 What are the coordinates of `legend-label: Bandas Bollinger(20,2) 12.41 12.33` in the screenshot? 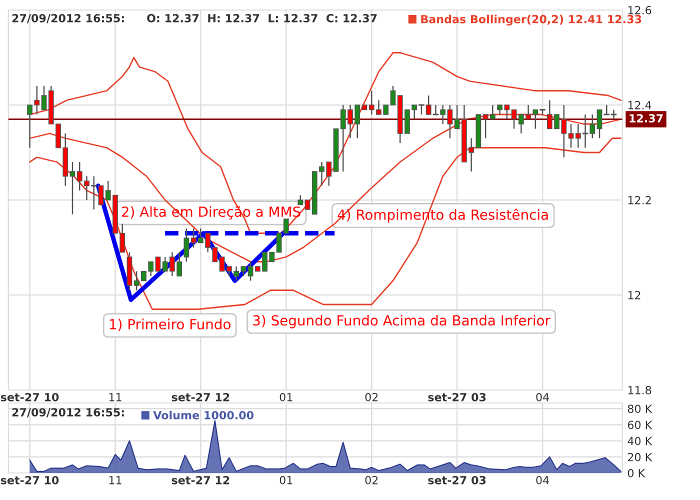 It's located at (531, 20).